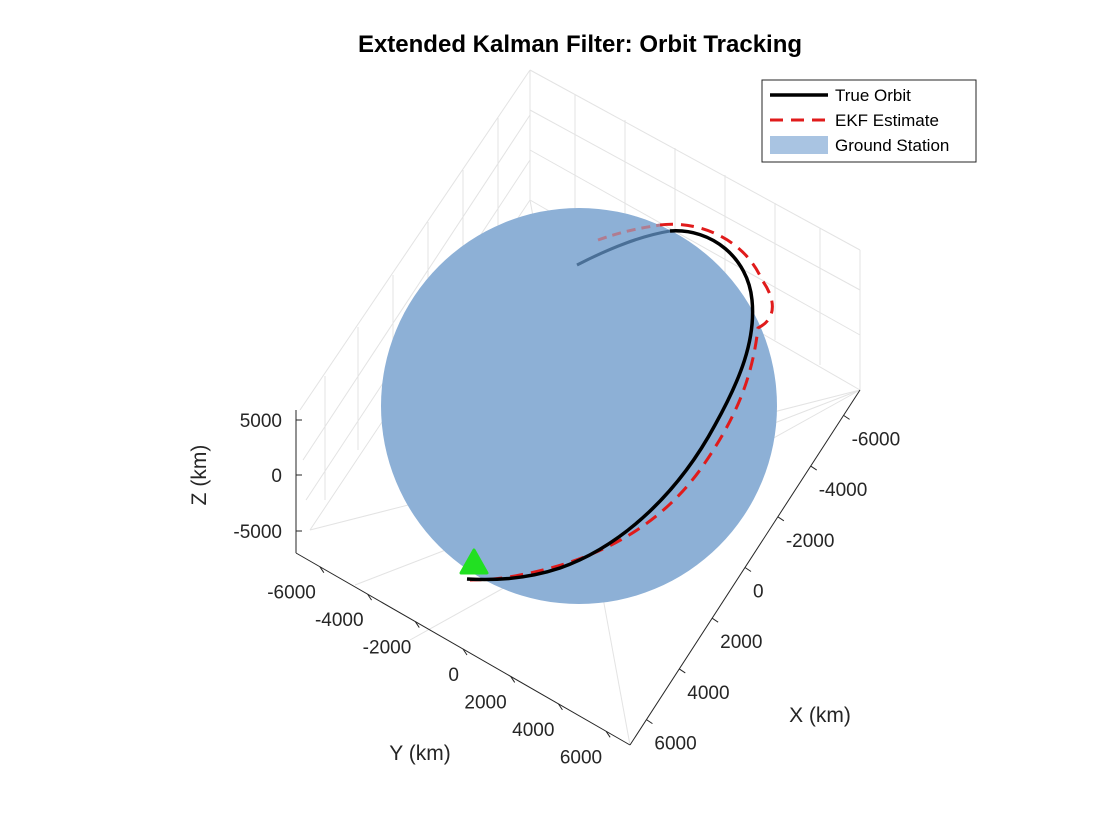  I want to click on z-tick-label: -5000, so click(257, 532).